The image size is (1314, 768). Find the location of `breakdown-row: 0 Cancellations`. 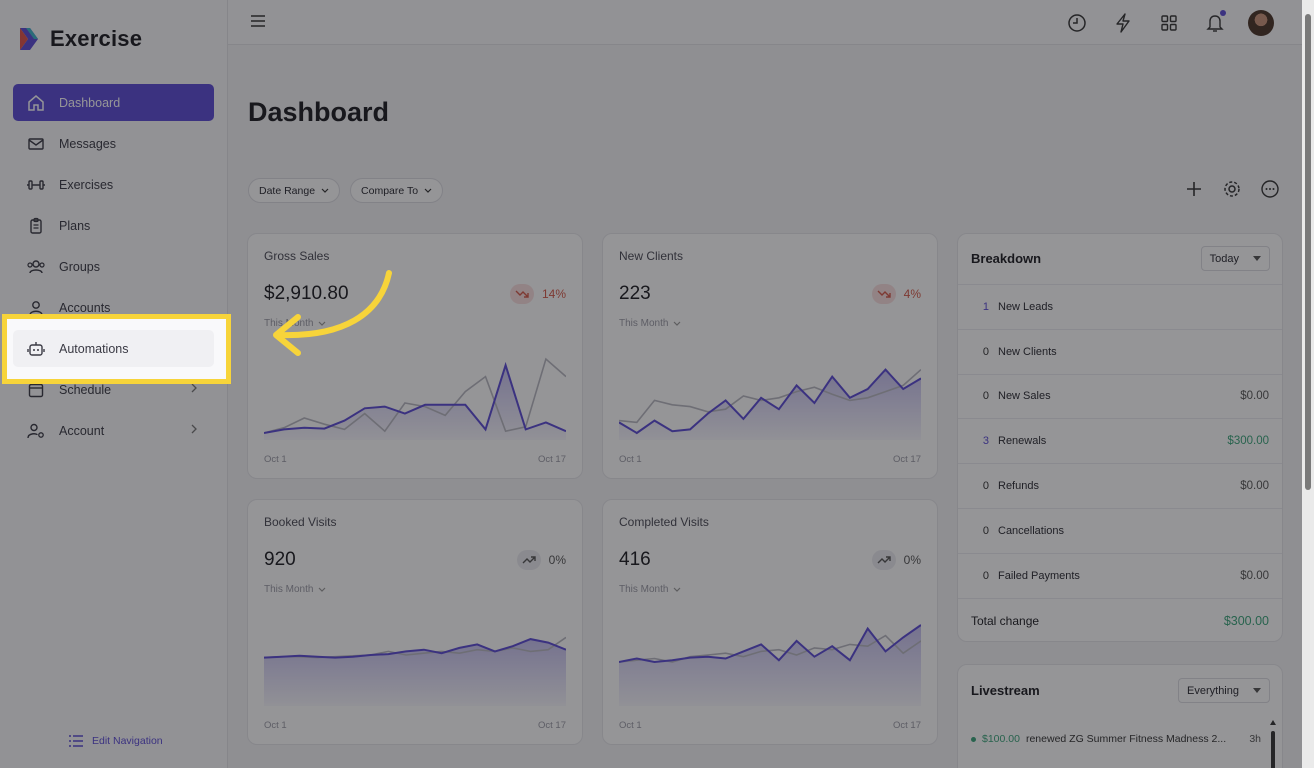

breakdown-row: 0 Cancellations is located at coordinates (1120, 531).